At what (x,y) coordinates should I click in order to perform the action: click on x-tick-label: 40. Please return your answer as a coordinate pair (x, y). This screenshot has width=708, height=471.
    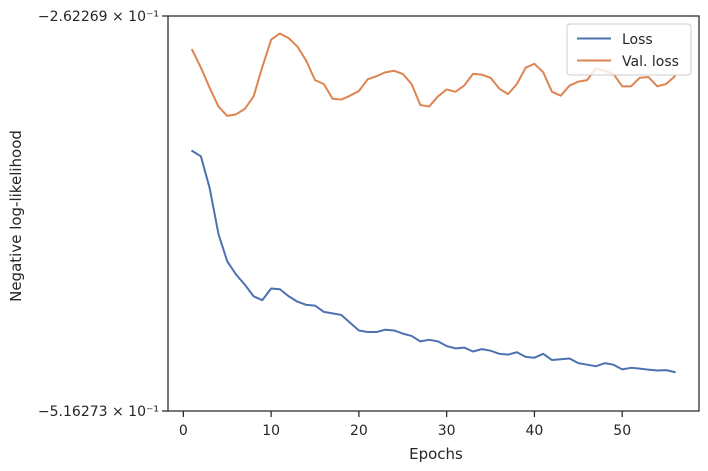
    Looking at the image, I should click on (535, 431).